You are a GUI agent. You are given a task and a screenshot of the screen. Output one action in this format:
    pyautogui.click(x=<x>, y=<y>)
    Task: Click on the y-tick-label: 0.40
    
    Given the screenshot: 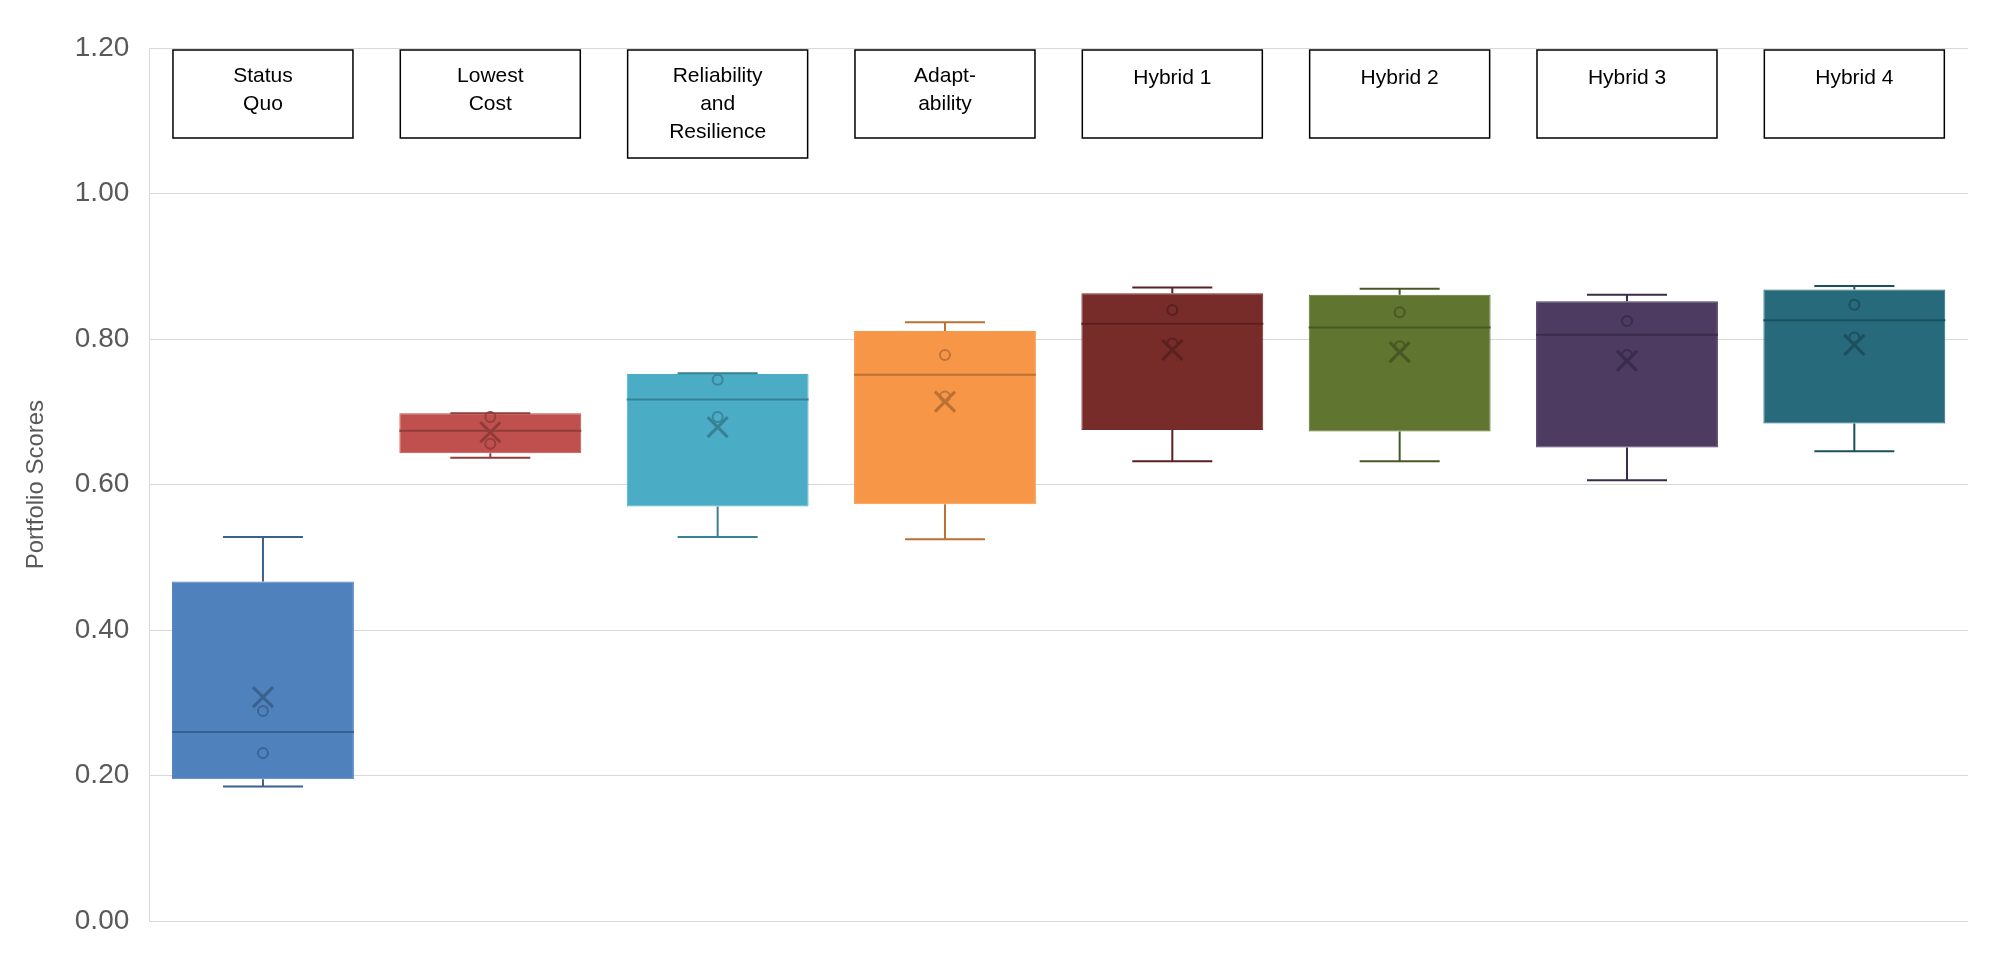 What is the action you would take?
    pyautogui.click(x=102, y=628)
    